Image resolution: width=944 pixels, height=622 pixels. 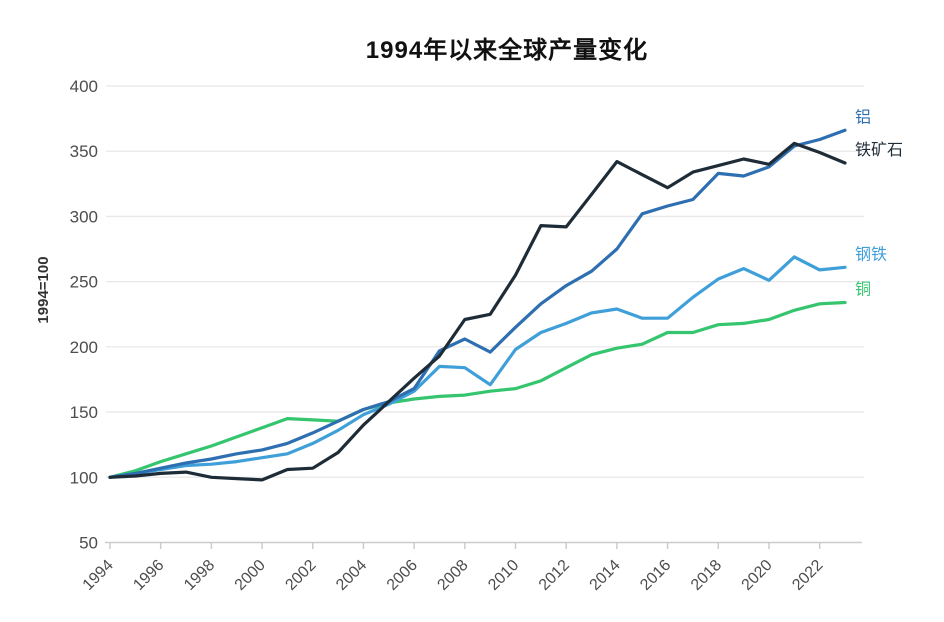 I want to click on x-tick-label-2004: 2004, so click(x=351, y=575).